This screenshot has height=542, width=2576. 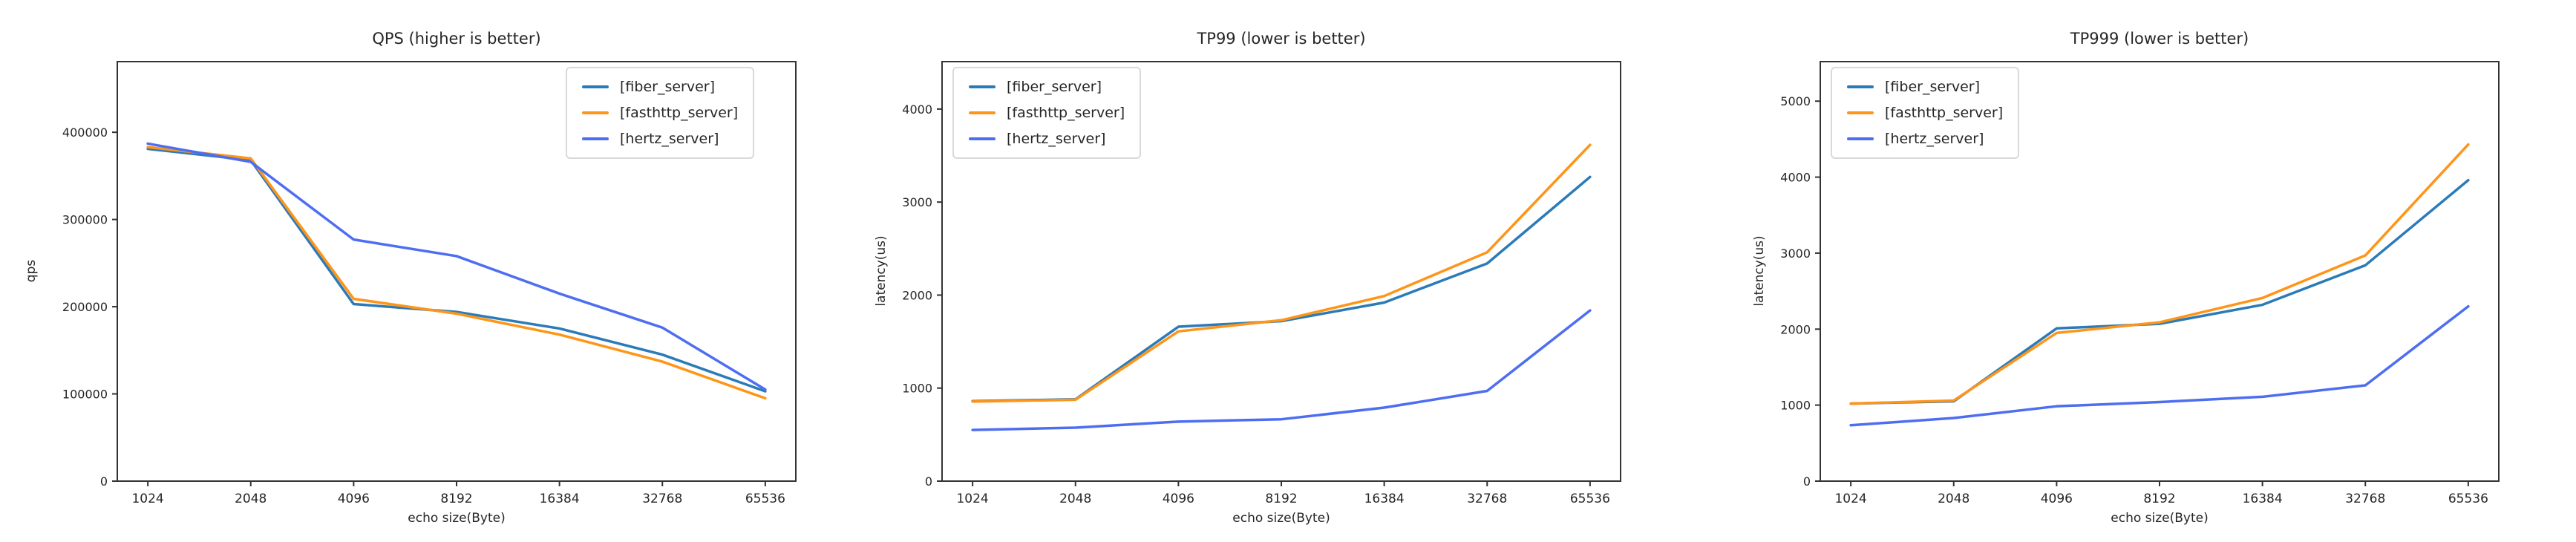 I want to click on y-axis-label-qps: qps, so click(x=31, y=271).